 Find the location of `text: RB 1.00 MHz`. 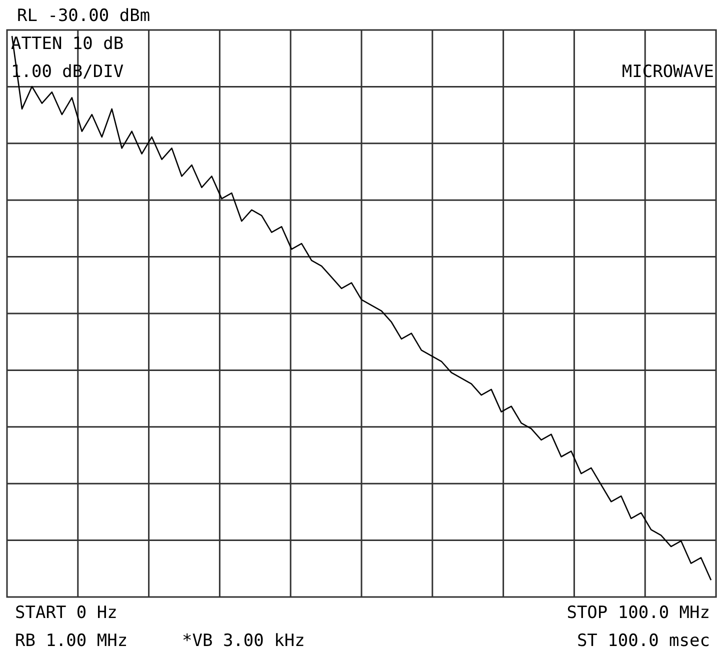

text: RB 1.00 MHz is located at coordinates (71, 641).